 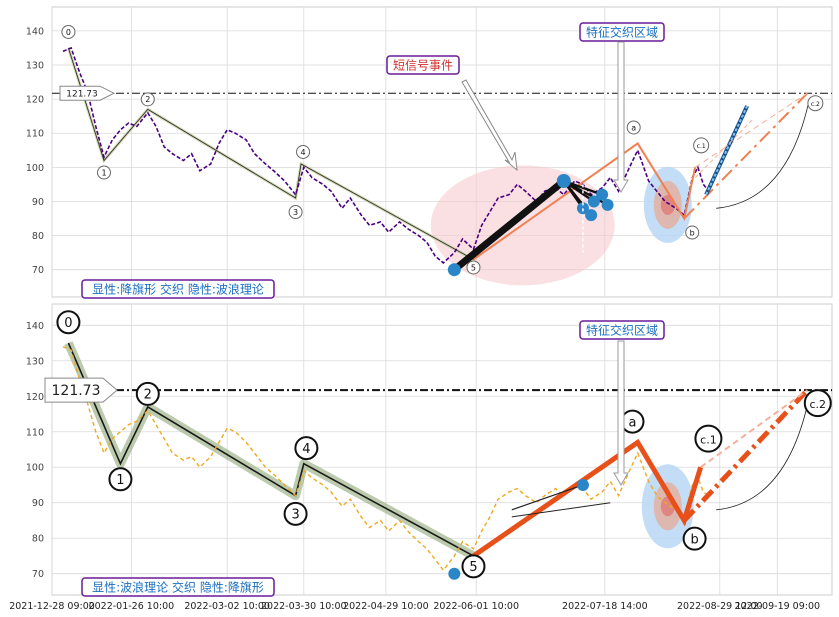 I want to click on x-tick-label: 2022-03-30 10:00, so click(x=304, y=606).